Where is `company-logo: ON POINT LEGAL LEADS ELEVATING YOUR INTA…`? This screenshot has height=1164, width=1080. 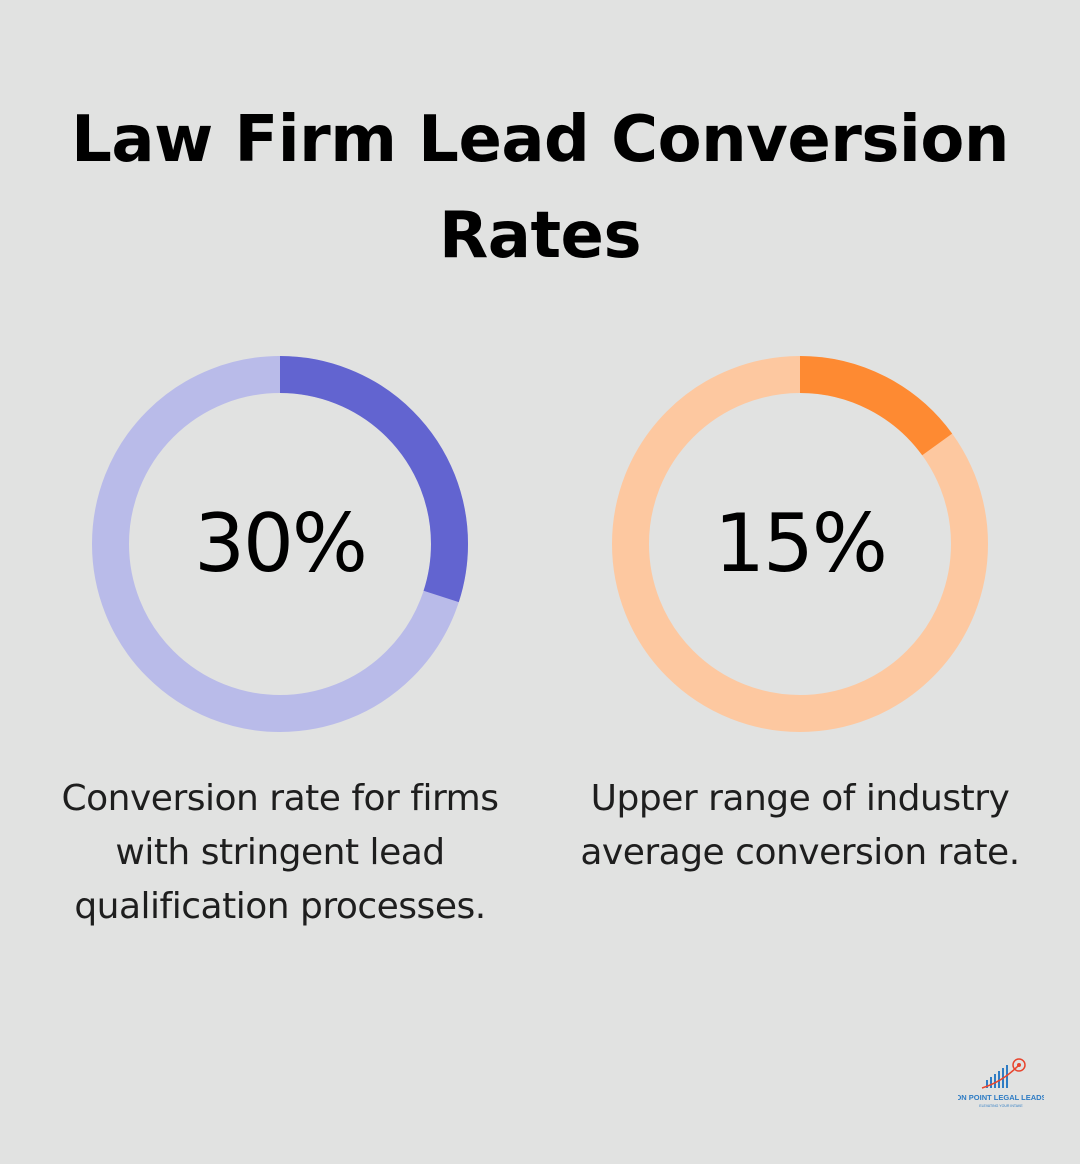 company-logo: ON POINT LEGAL LEADS ELEVATING YOUR INTA… is located at coordinates (1001, 1082).